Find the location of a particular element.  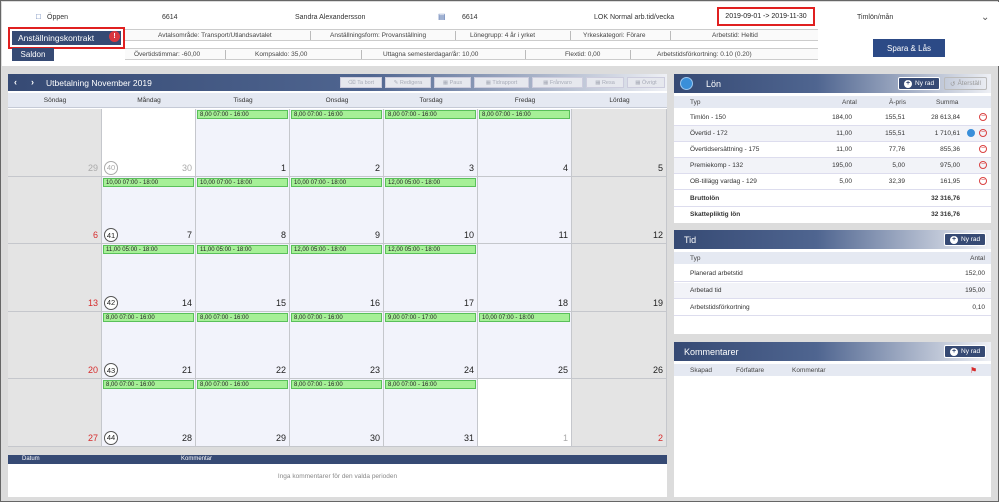

salary-row: Premiekomp - 132 195,00 5,00 975,00 − is located at coordinates (832, 166).